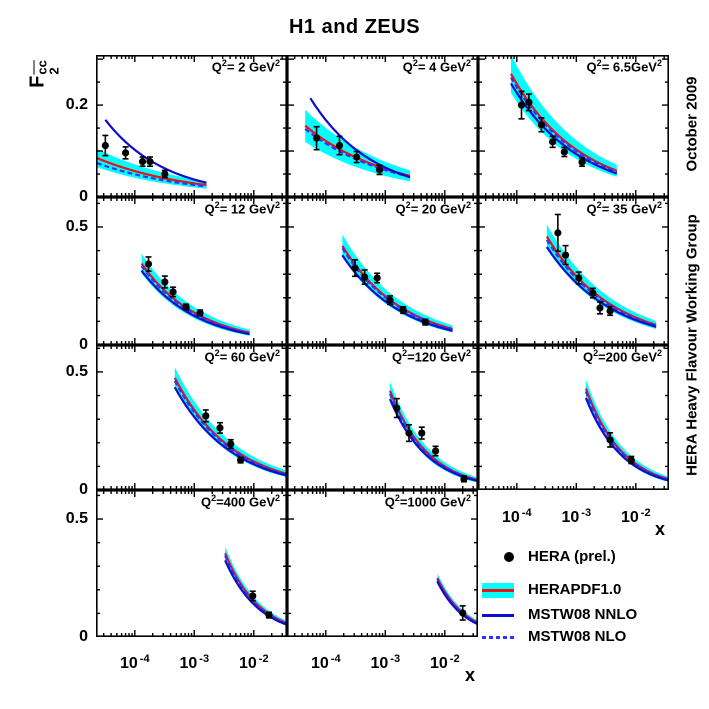  What do you see at coordinates (572, 556) in the screenshot?
I see `legend-label-hera: HERA (prel.)` at bounding box center [572, 556].